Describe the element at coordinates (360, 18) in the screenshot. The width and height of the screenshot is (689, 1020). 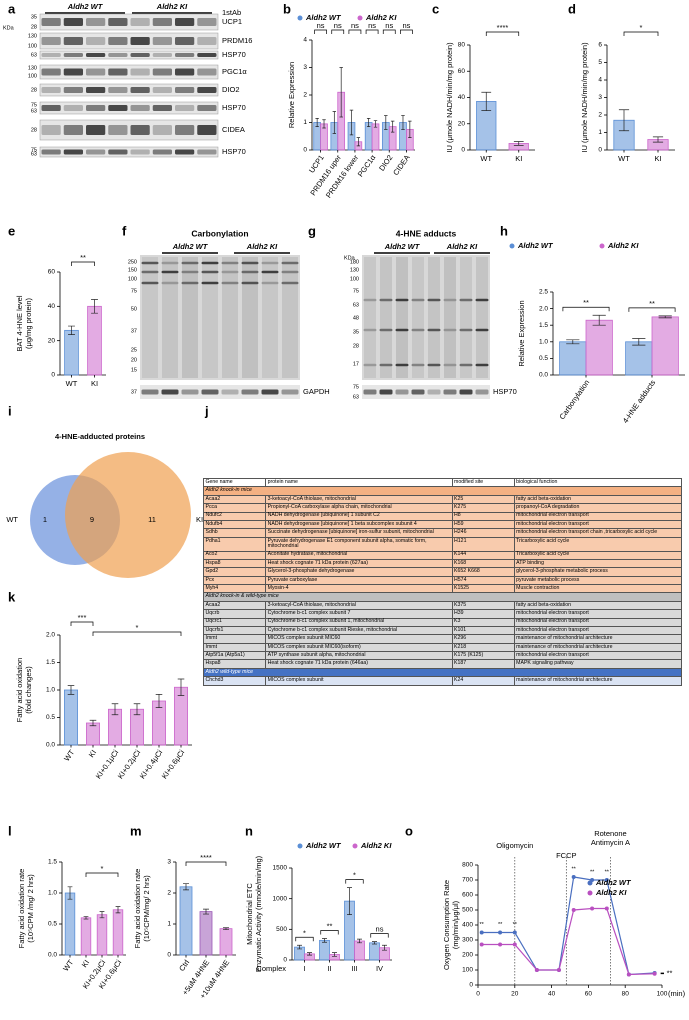
I see `legend-marker` at that location.